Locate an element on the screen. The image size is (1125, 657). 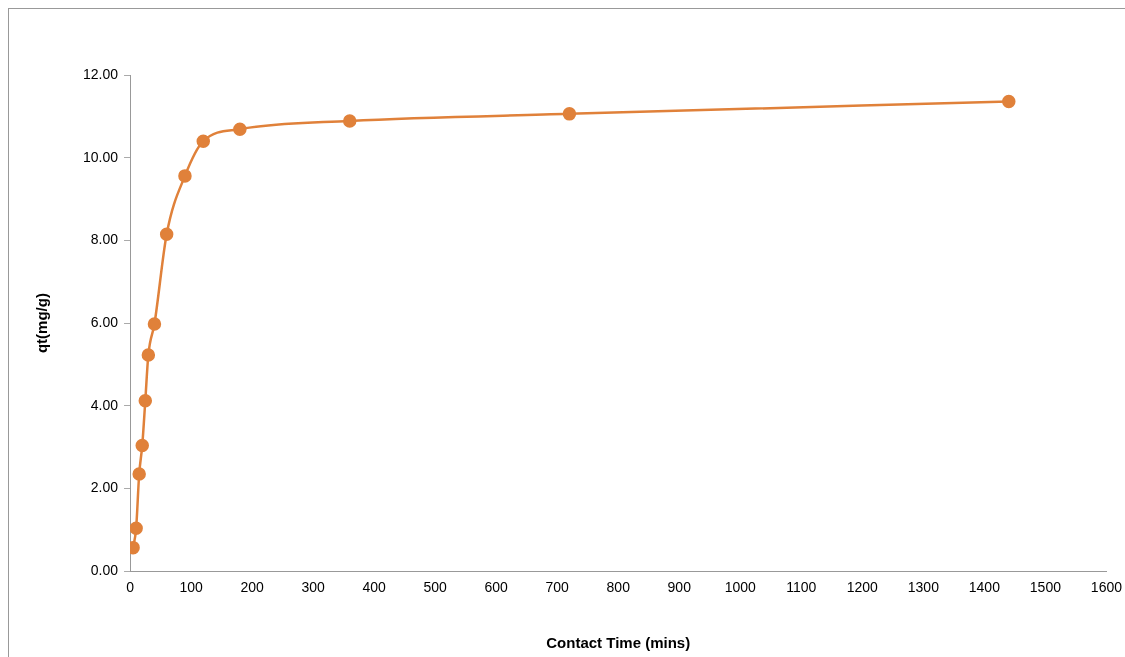
x-tick-label: 100 is located at coordinates (191, 587).